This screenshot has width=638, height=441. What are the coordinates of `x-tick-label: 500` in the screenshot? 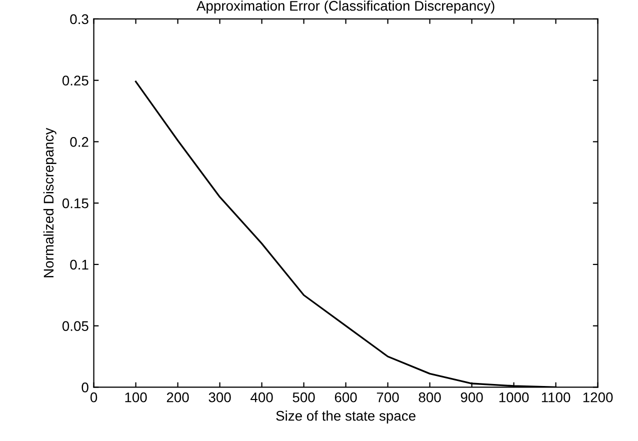 It's located at (303, 397).